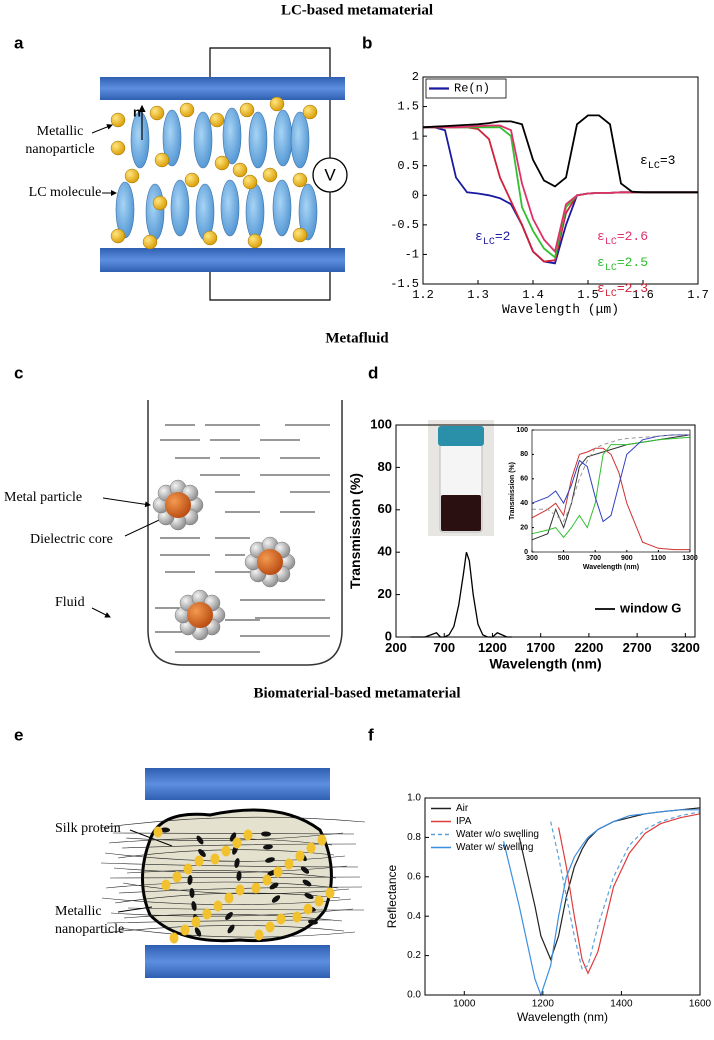 Image resolution: width=714 pixels, height=1040 pixels. I want to click on panel-label: b, so click(367, 42).